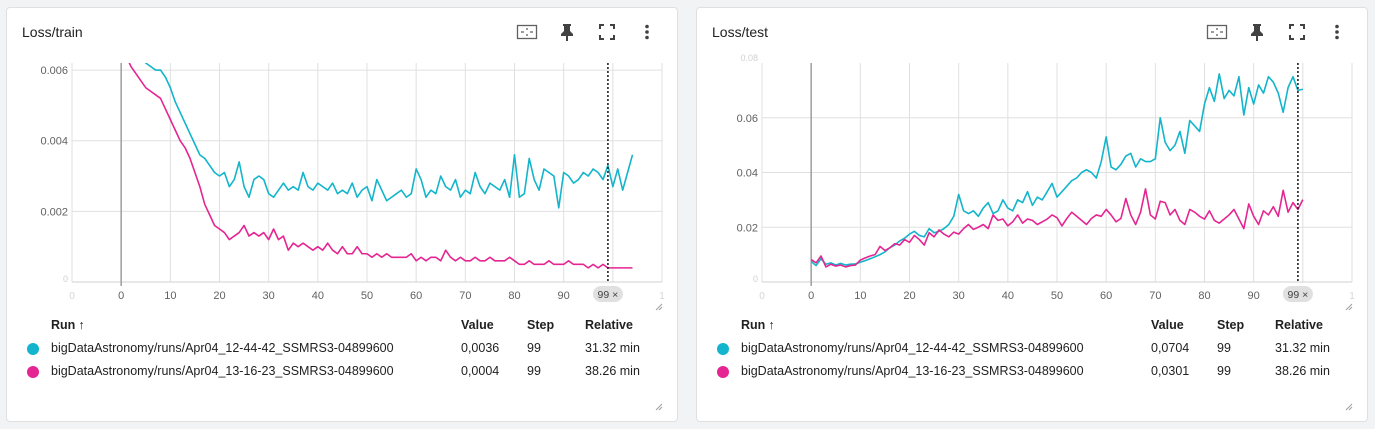  I want to click on y-tick-label: 0.006, so click(54, 71).